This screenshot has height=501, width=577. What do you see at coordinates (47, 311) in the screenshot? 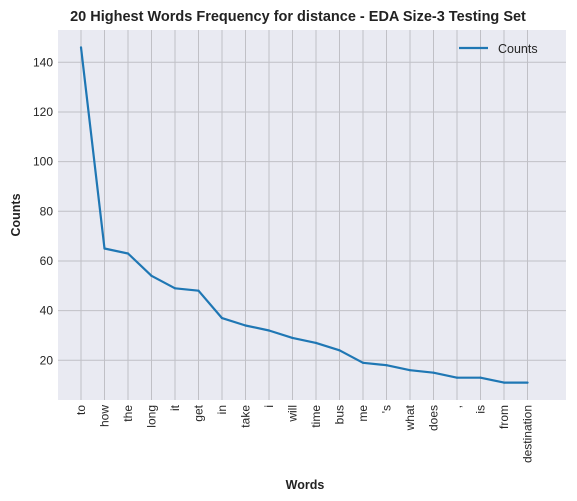
I see `y-tick-label: 40` at bounding box center [47, 311].